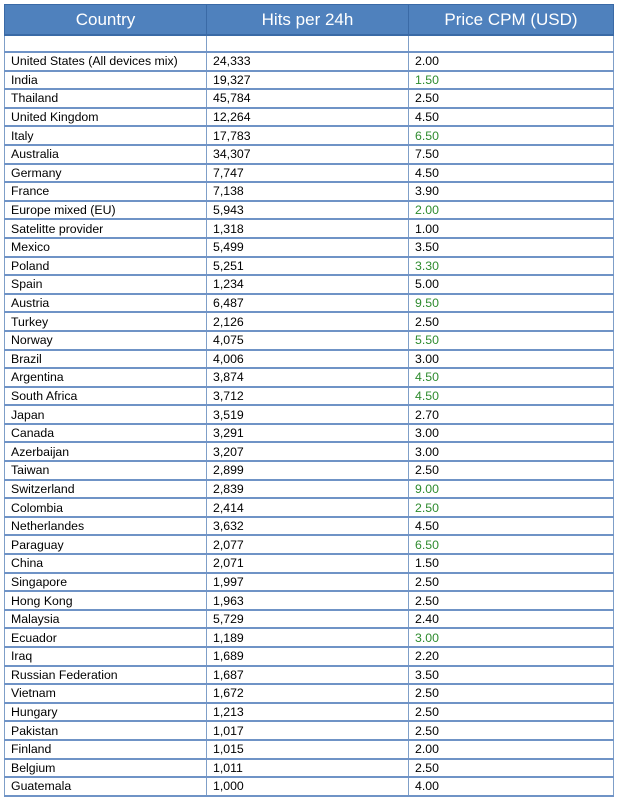 The height and width of the screenshot is (797, 619). I want to click on table-row: Guatemala 1,000 4.00, so click(309, 787).